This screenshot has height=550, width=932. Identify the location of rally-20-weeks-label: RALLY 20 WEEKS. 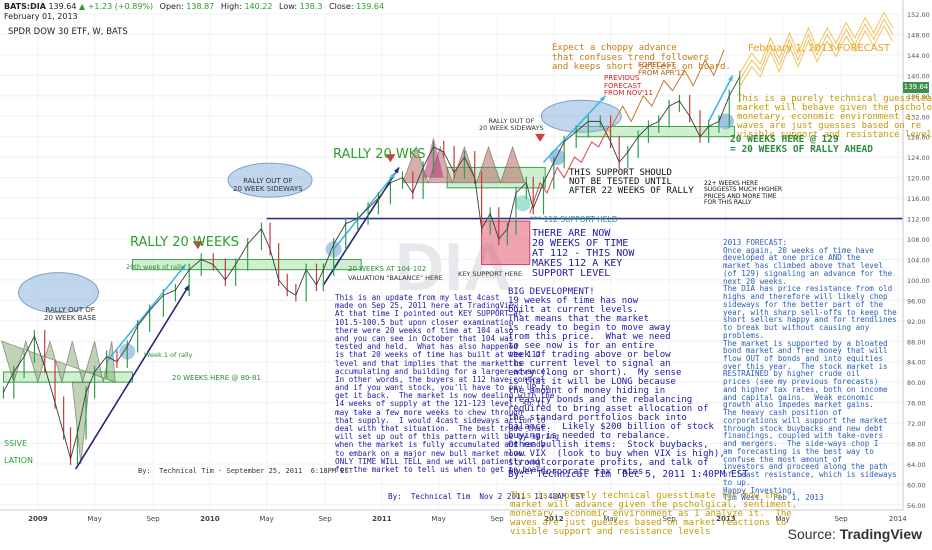
(184, 242).